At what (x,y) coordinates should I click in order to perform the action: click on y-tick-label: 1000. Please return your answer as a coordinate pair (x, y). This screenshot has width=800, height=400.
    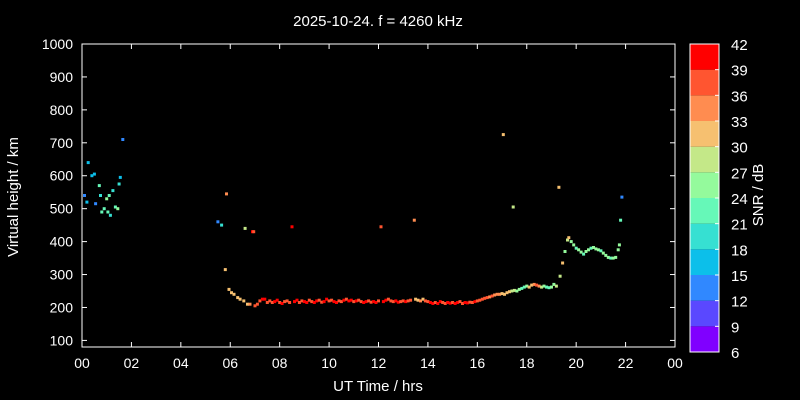
    Looking at the image, I should click on (57, 44).